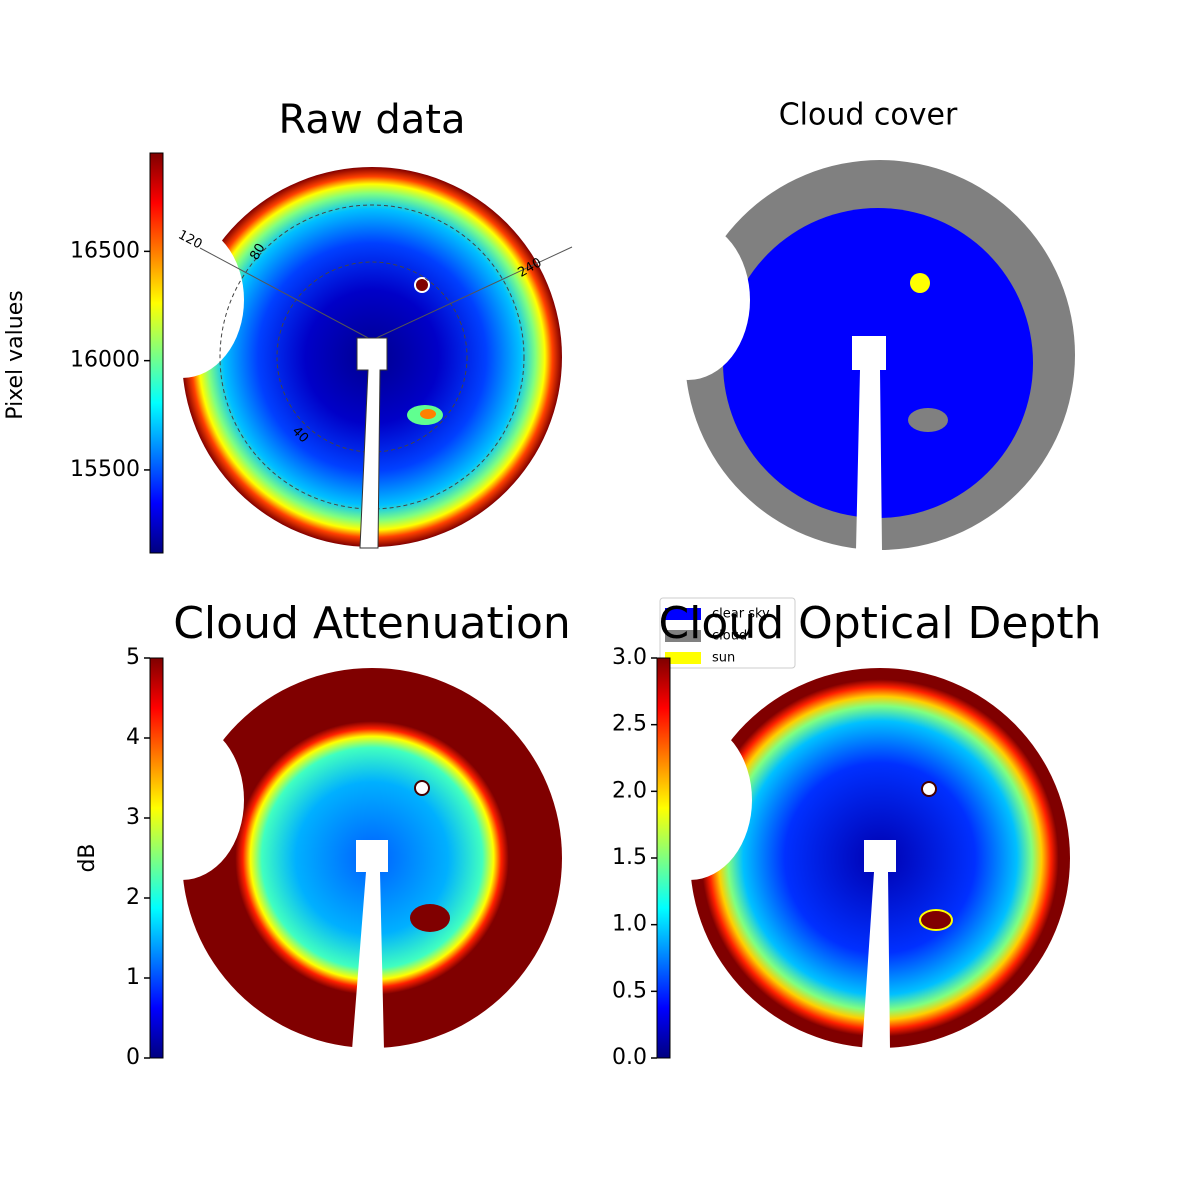  What do you see at coordinates (372, 623) in the screenshot?
I see `chart-title: Cloud Attenuation` at bounding box center [372, 623].